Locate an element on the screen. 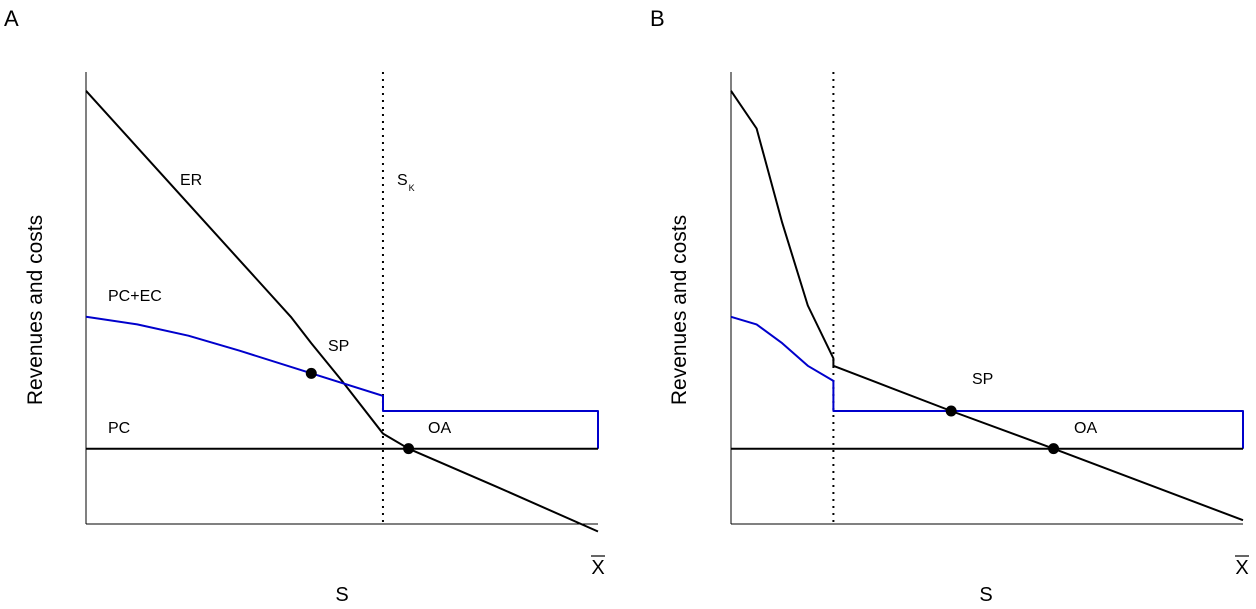  panel-b-x-end-label: X is located at coordinates (1241, 568).